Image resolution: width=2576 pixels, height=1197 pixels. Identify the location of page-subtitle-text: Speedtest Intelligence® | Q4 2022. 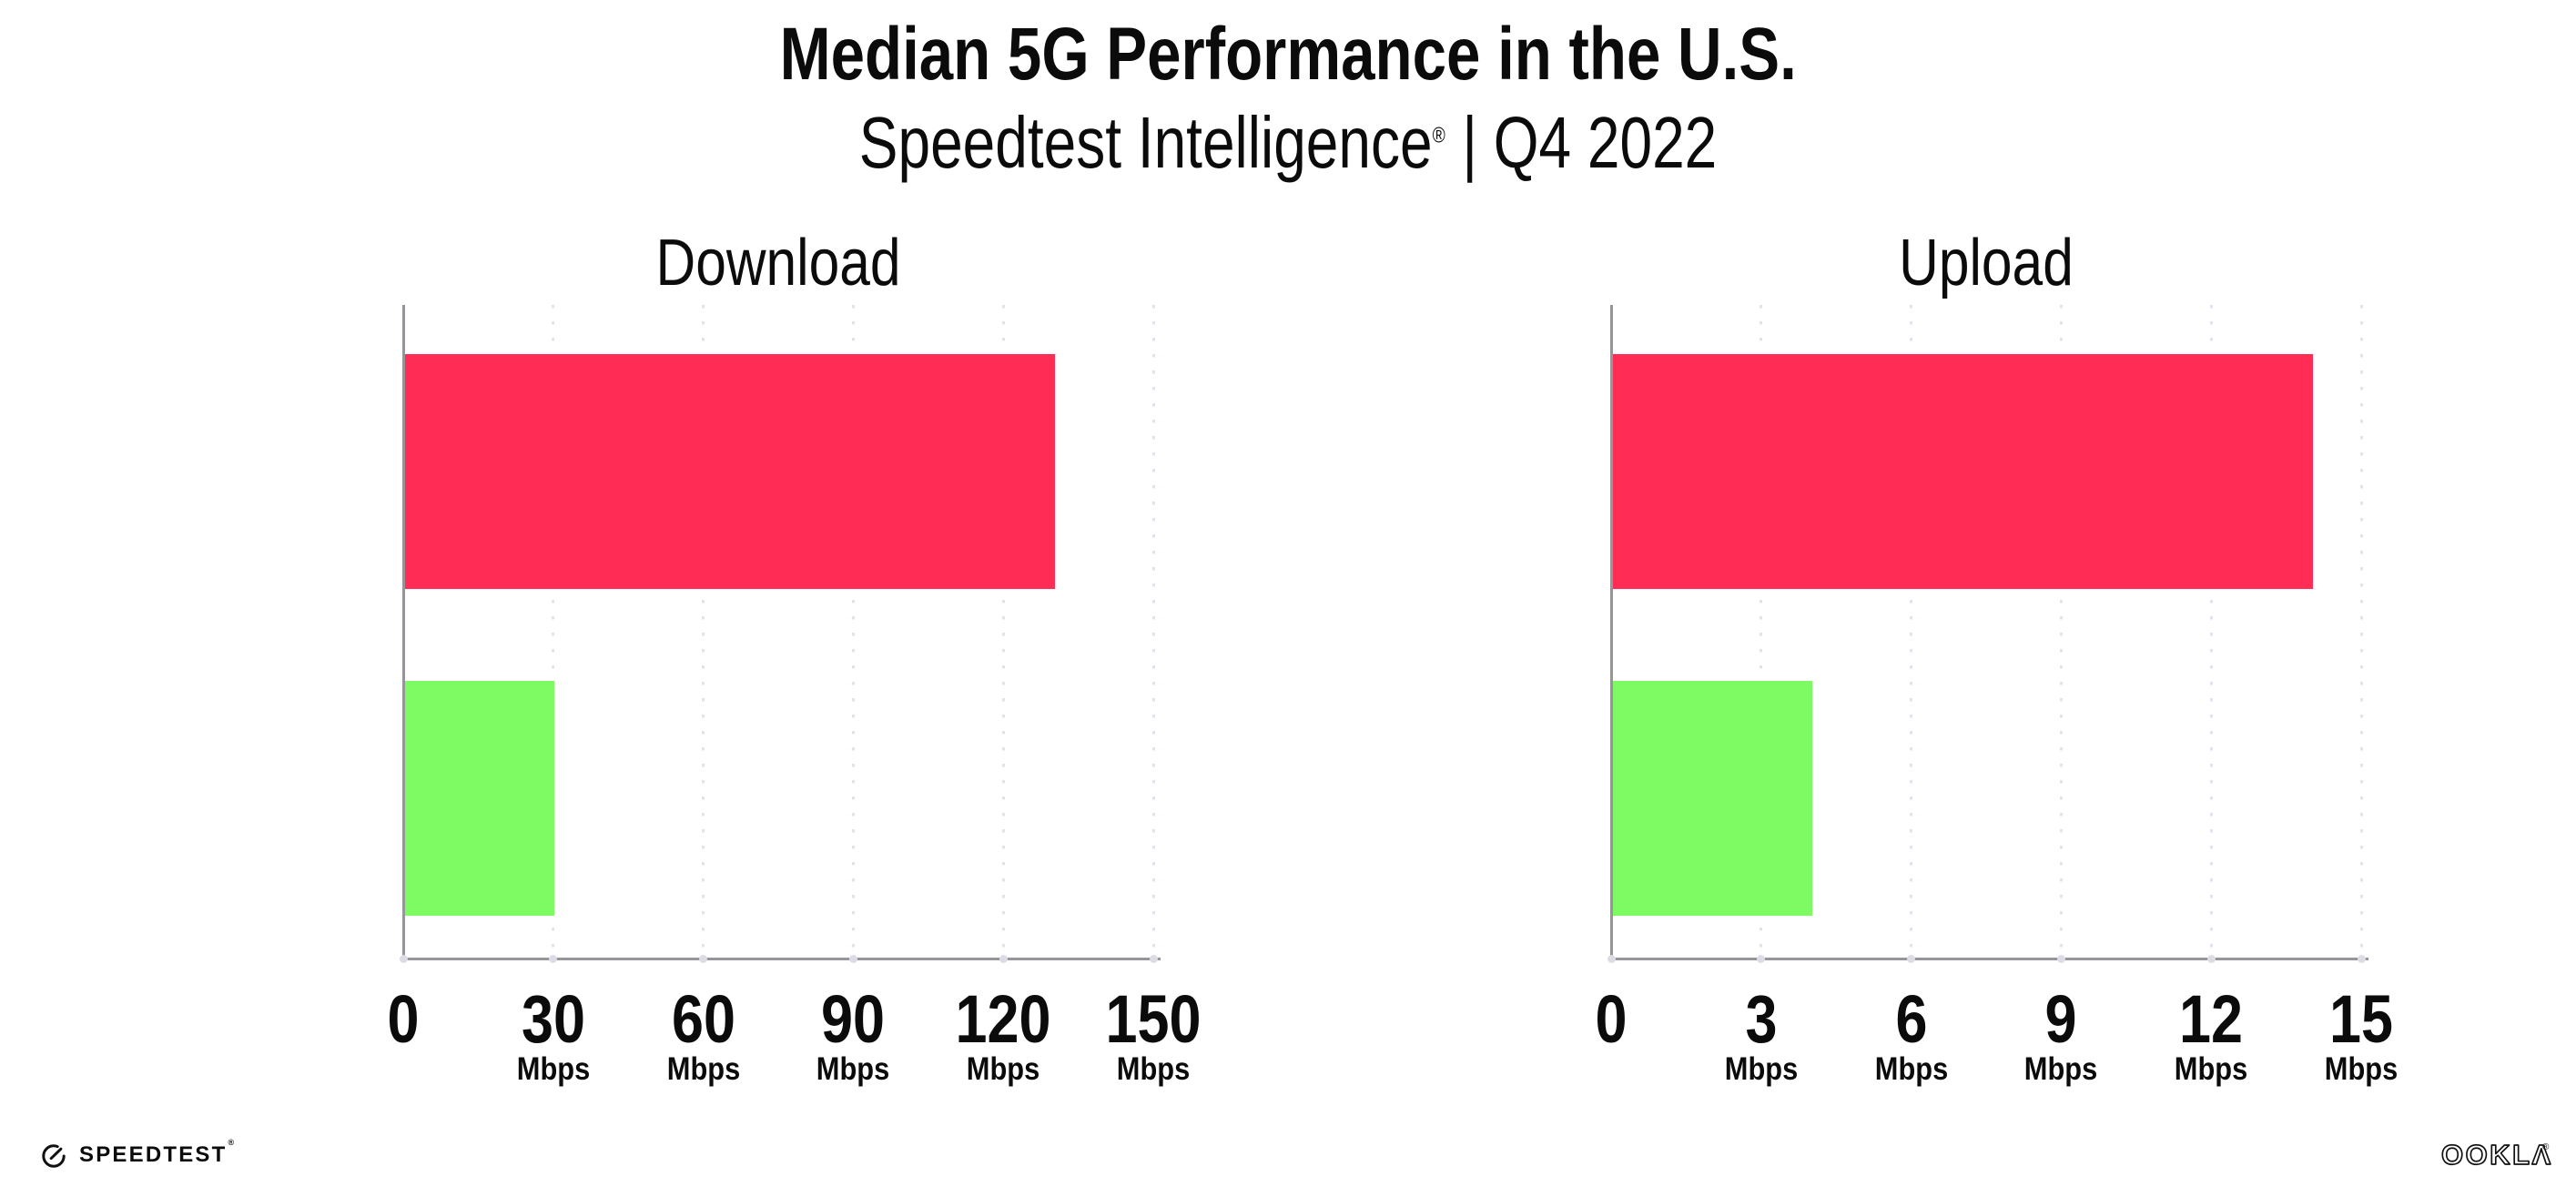
(1288, 143).